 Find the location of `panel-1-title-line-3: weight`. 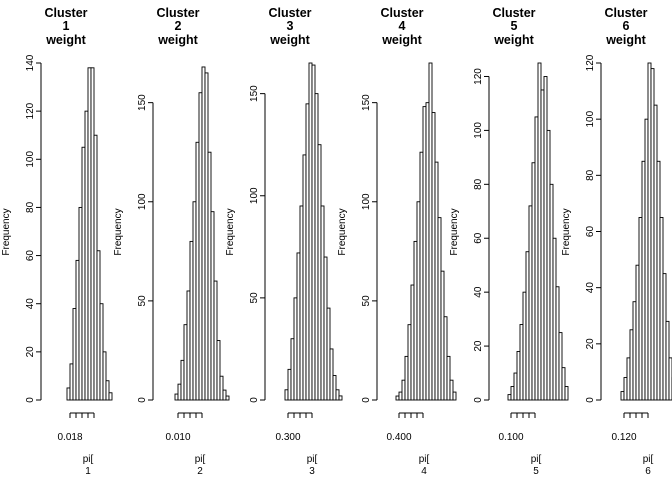

panel-1-title-line-3: weight is located at coordinates (65, 40).